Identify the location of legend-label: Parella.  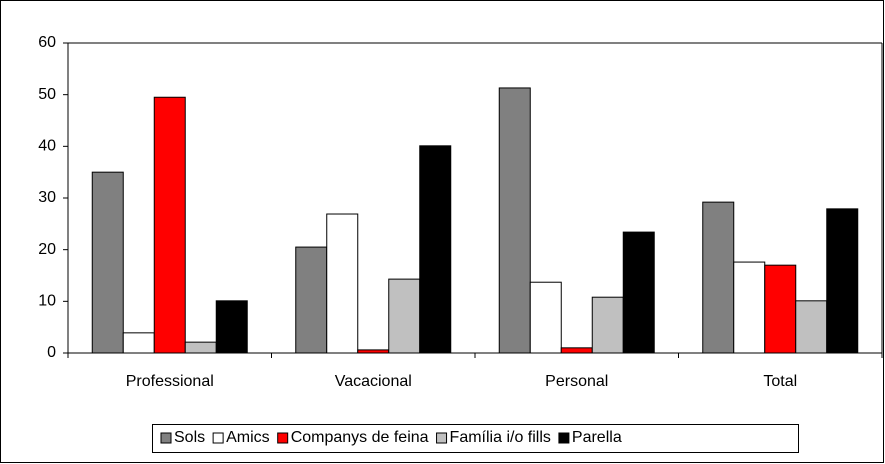
(597, 437).